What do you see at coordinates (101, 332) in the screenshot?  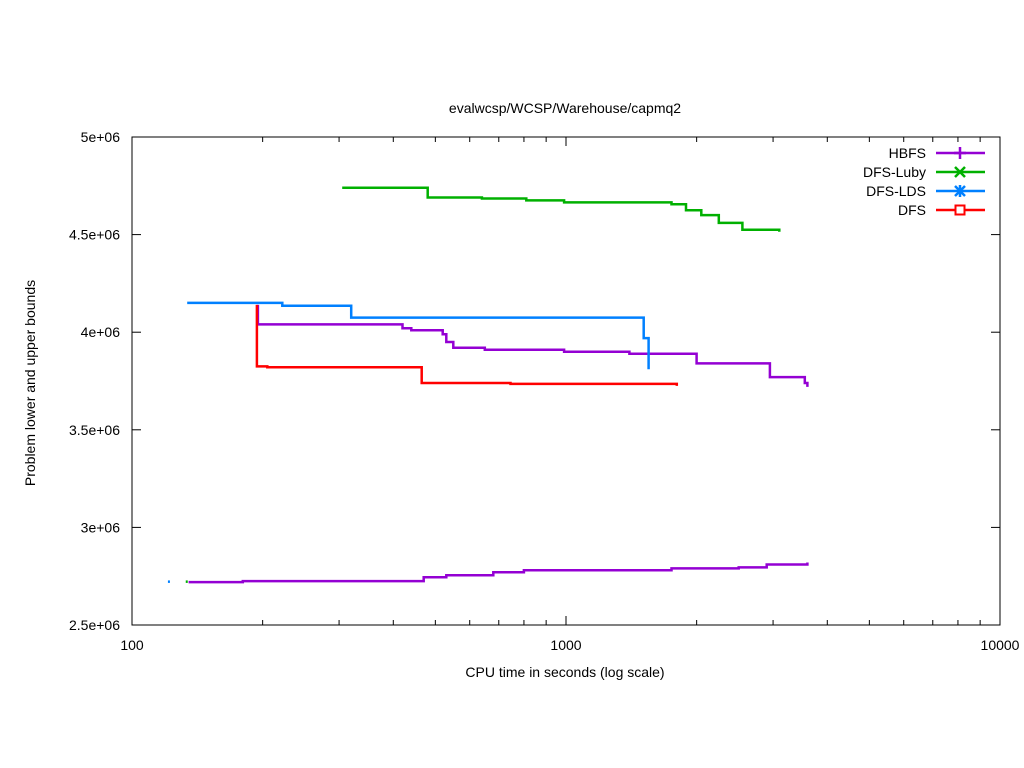 I see `y-tick-label: 4e+06` at bounding box center [101, 332].